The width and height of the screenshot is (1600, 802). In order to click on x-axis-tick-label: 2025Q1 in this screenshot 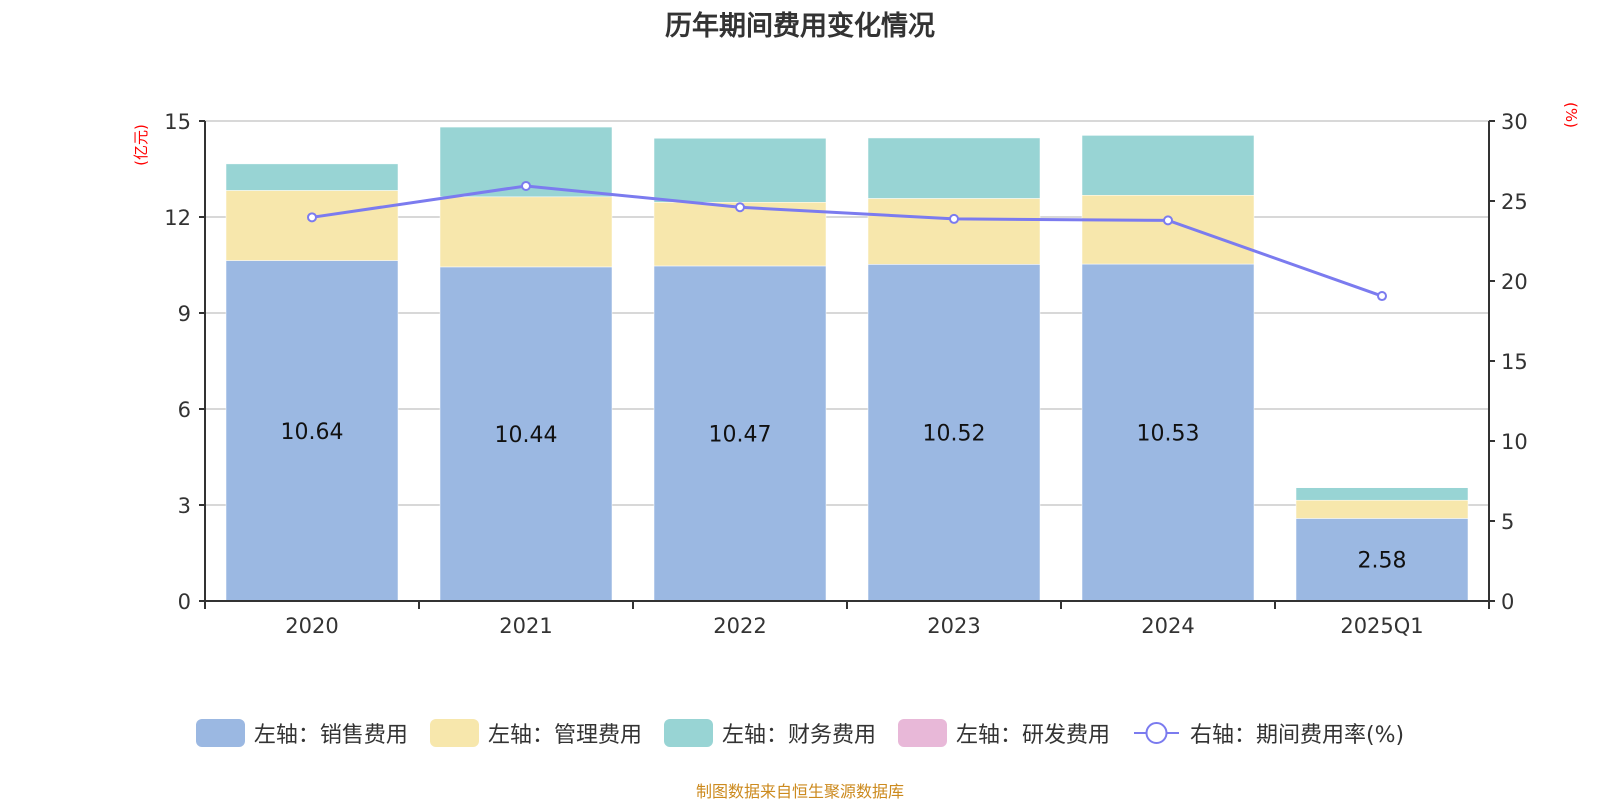, I will do `click(1381, 626)`.